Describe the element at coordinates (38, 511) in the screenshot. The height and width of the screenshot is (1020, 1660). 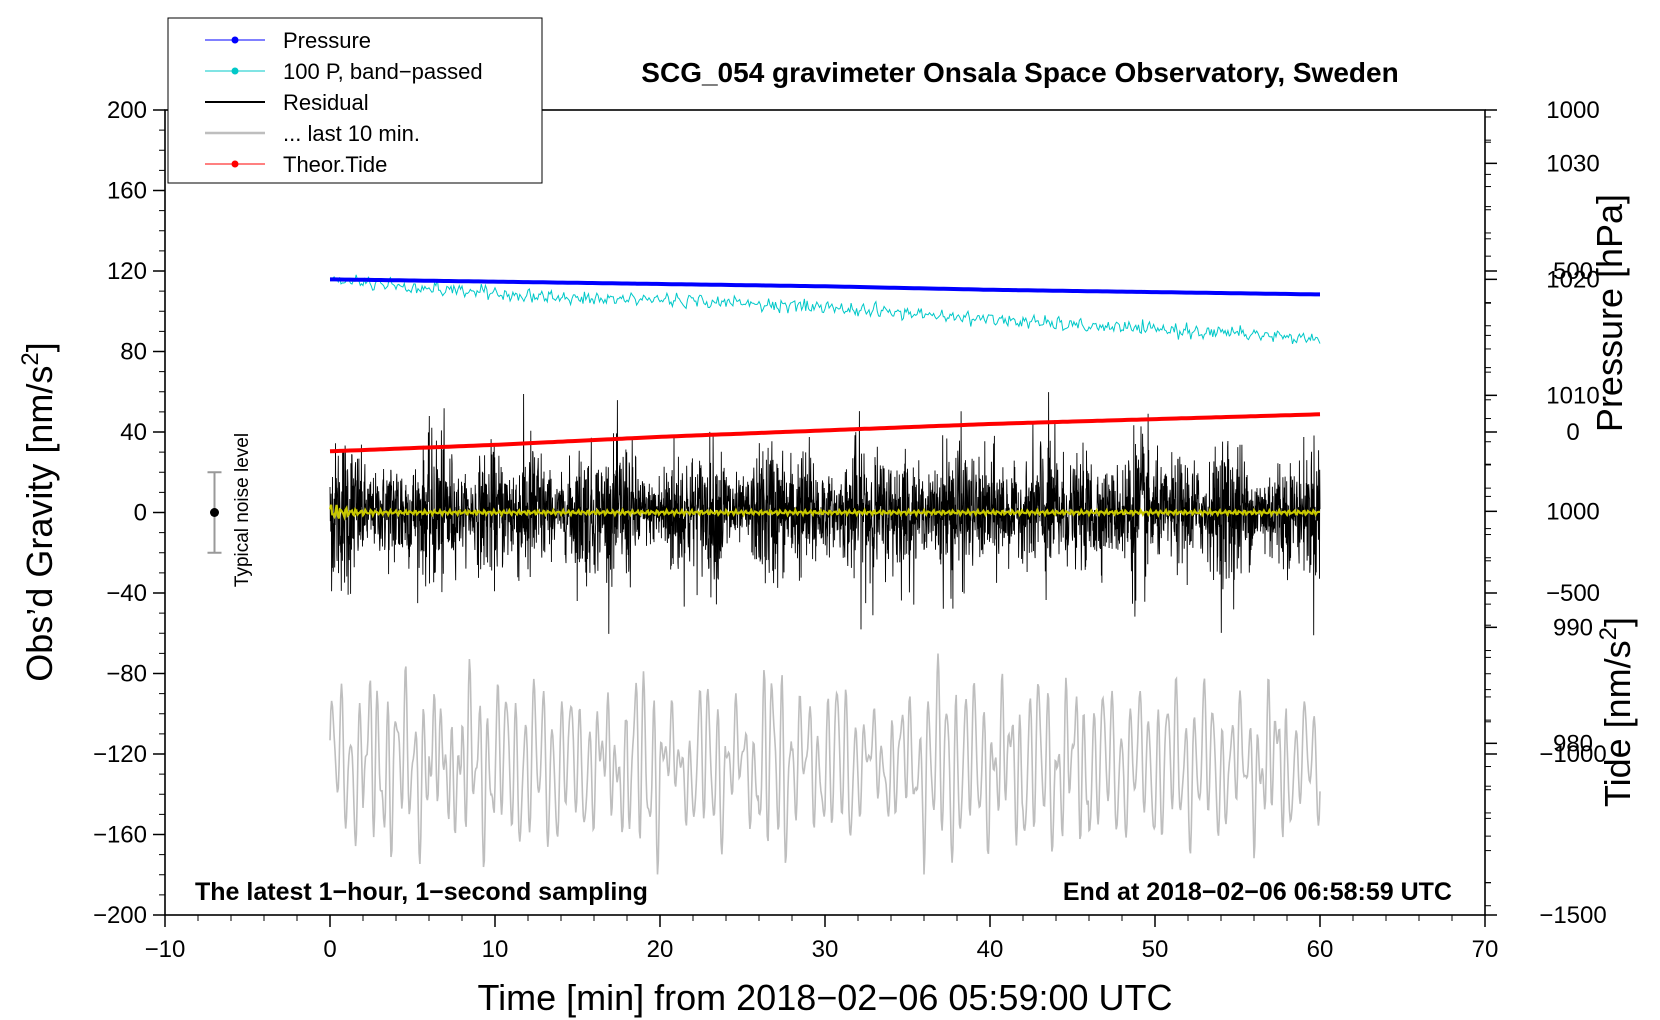
I see `y-axis-label-left: Obs’d Gravity [nm/s2]` at that location.